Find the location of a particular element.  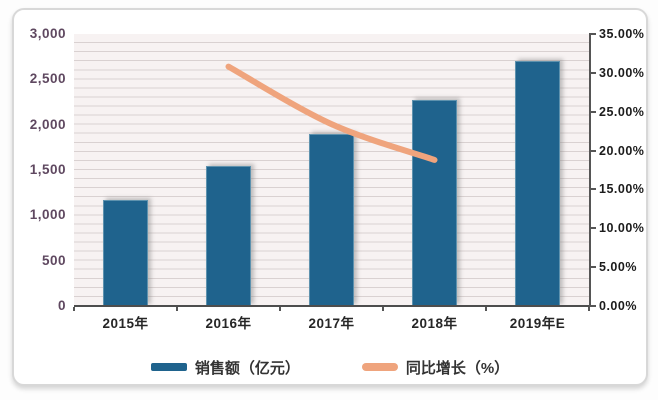

right-axis-tick-label: 10.00% is located at coordinates (622, 228).